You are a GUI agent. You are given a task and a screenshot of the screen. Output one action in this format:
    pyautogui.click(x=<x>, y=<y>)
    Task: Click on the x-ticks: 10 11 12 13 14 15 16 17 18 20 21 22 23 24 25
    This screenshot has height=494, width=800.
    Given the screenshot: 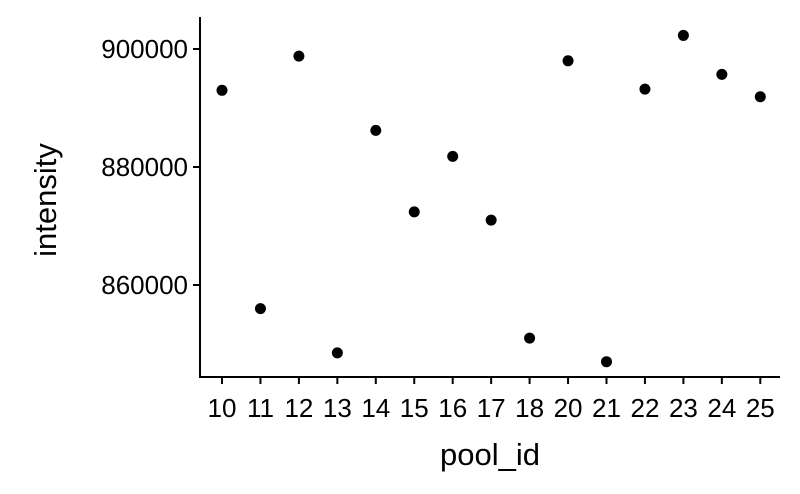 What is the action you would take?
    pyautogui.click(x=491, y=400)
    